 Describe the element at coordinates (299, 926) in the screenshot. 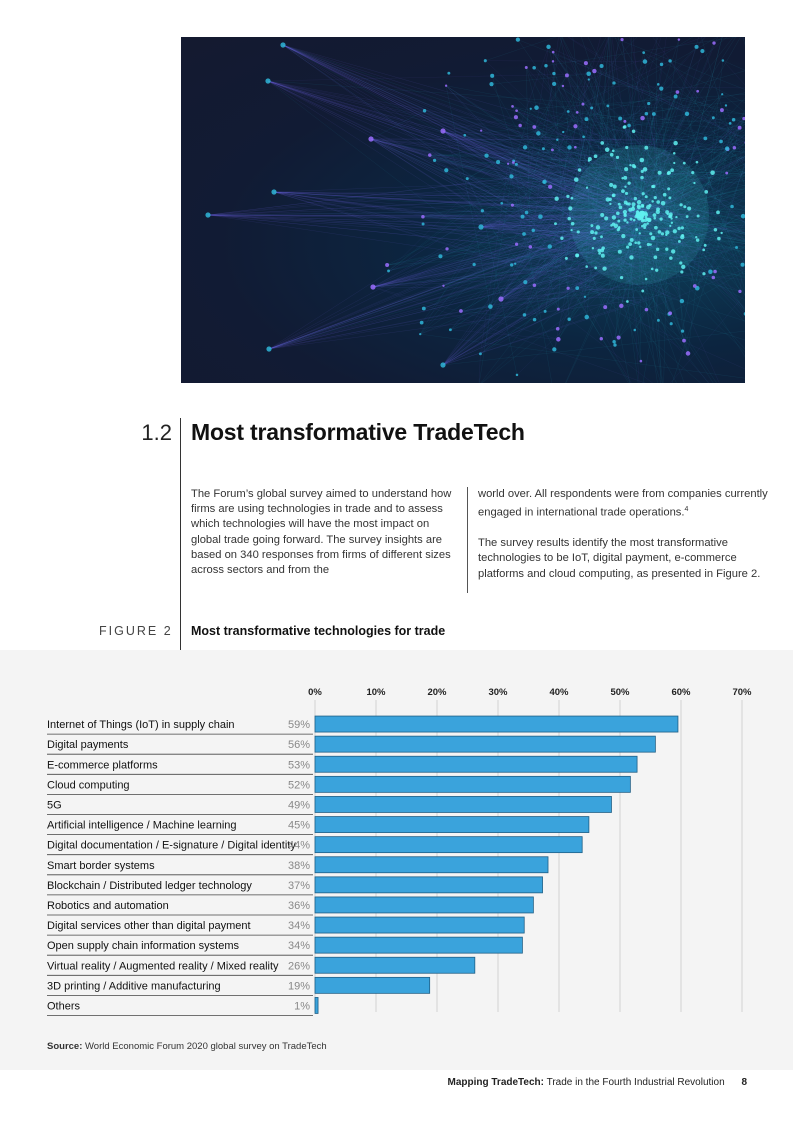

I see `value-label: 34%` at that location.